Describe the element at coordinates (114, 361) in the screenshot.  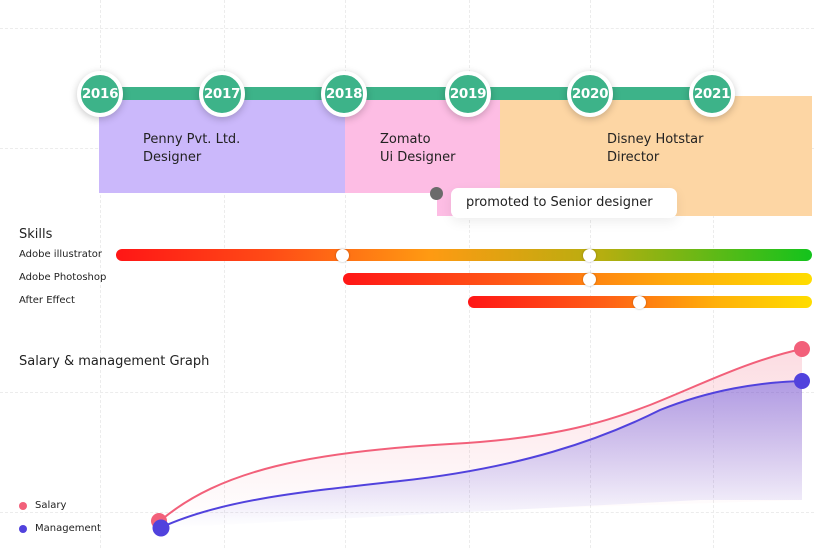
I see `graph-title: Salary & management Graph` at that location.